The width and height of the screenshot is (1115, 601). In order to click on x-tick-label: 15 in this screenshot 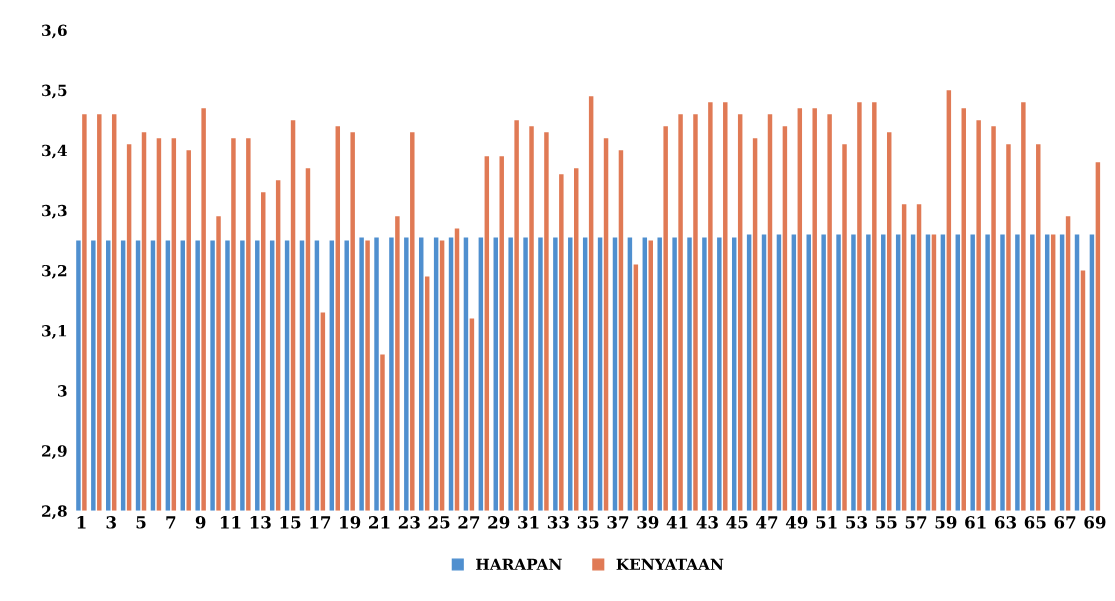, I will do `click(290, 522)`.